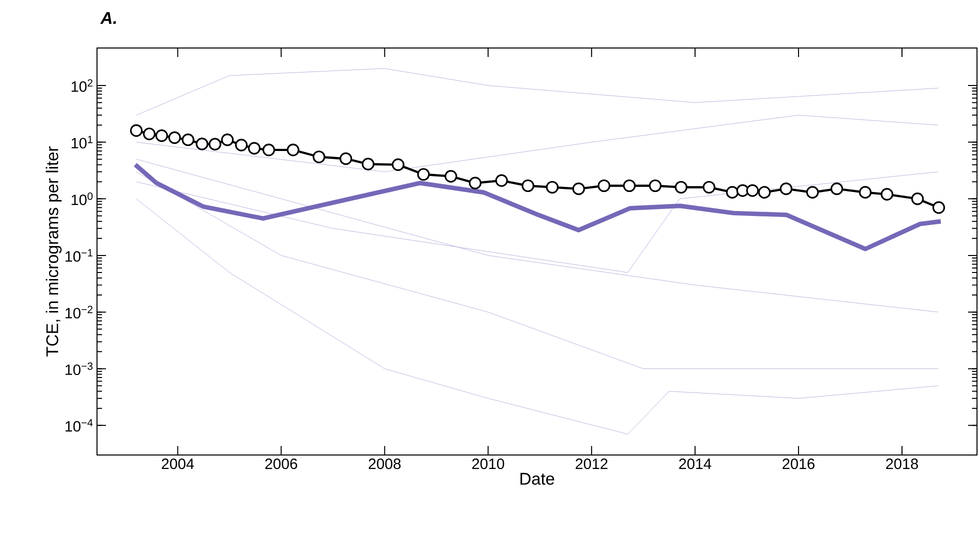  What do you see at coordinates (79, 312) in the screenshot?
I see `y-tick-label: 10$^{−2}$` at bounding box center [79, 312].